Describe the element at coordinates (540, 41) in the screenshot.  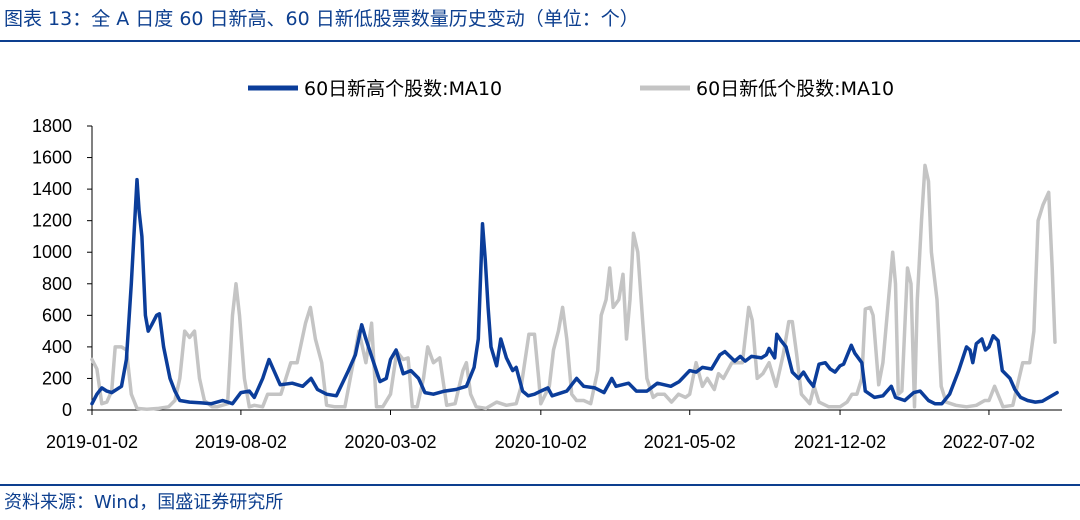
I see `top-rule` at that location.